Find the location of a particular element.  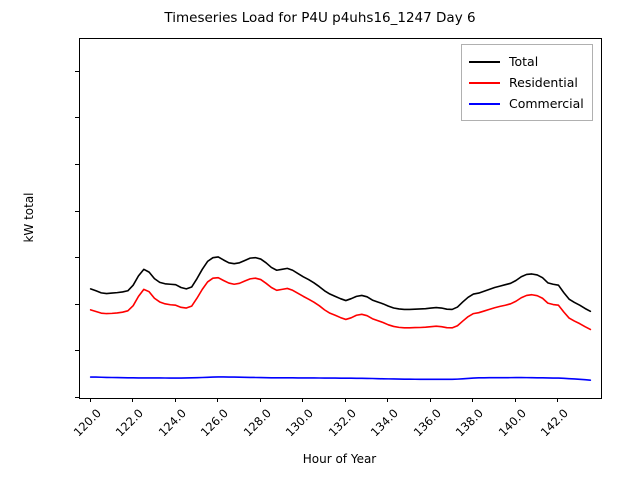

series-line-commercial is located at coordinates (340, 378).